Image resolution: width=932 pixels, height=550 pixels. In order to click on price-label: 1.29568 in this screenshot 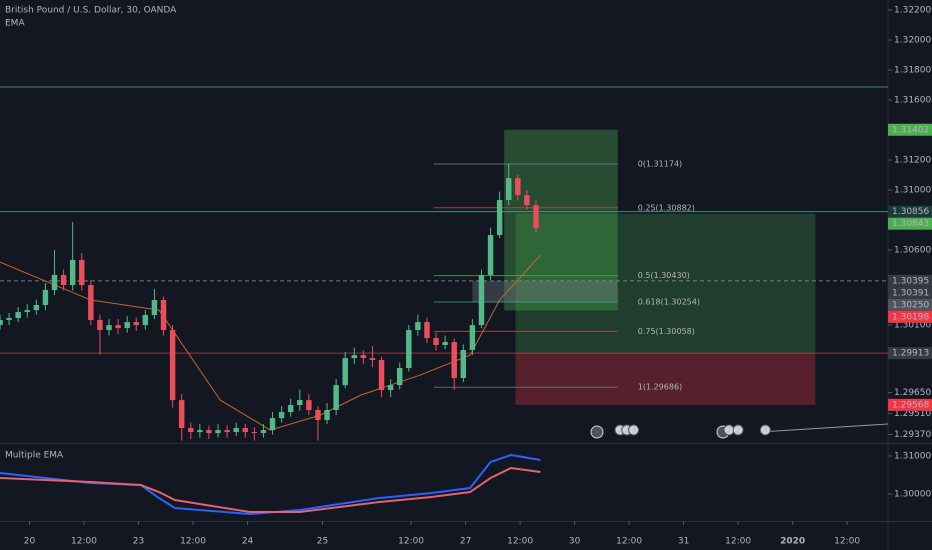, I will do `click(910, 405)`.